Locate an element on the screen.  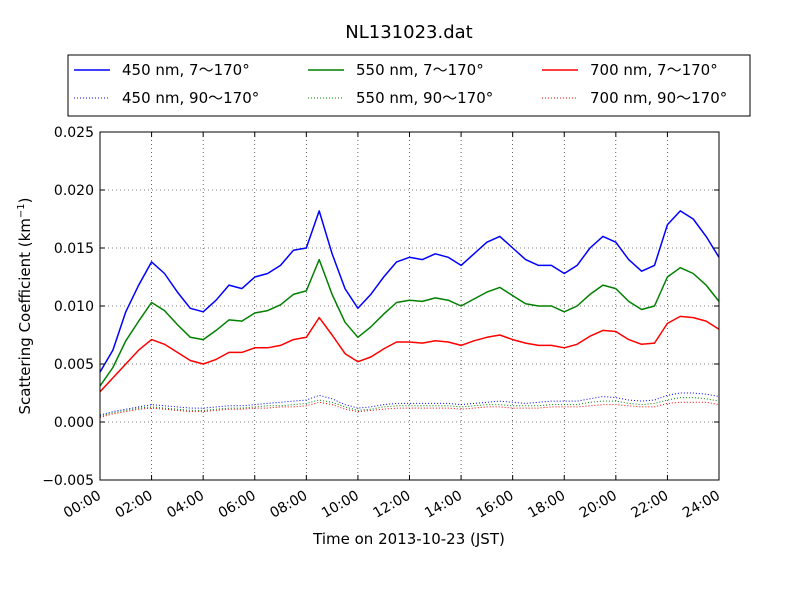
legend-label: 700 nm, 7～170° is located at coordinates (654, 70).